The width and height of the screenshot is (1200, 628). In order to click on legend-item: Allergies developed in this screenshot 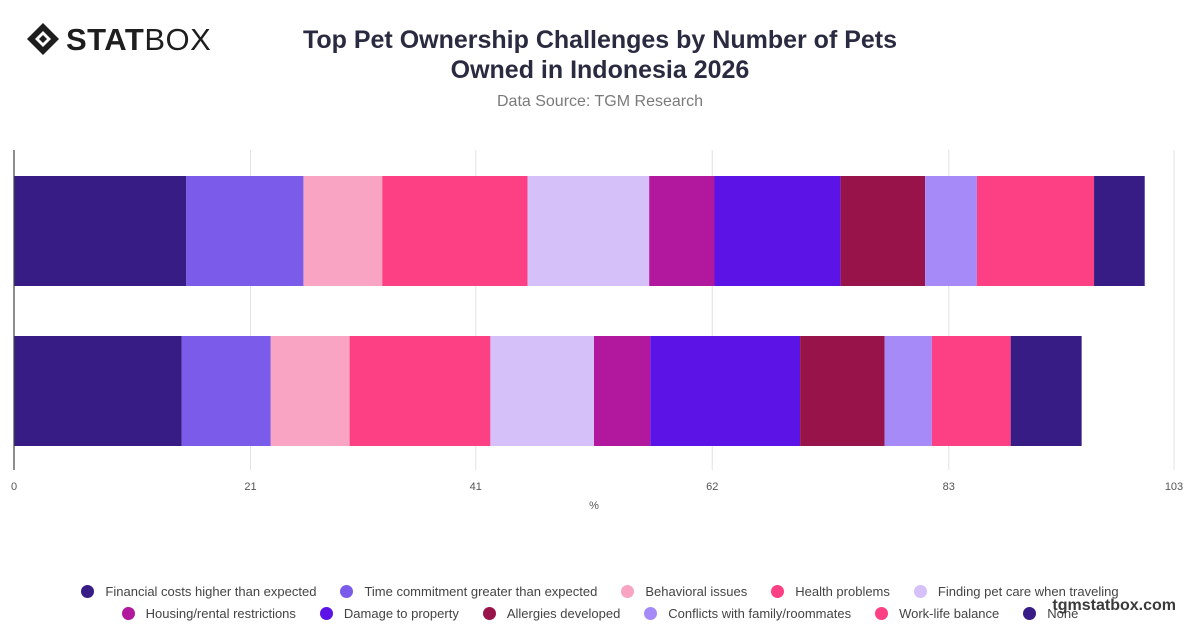, I will do `click(551, 613)`.